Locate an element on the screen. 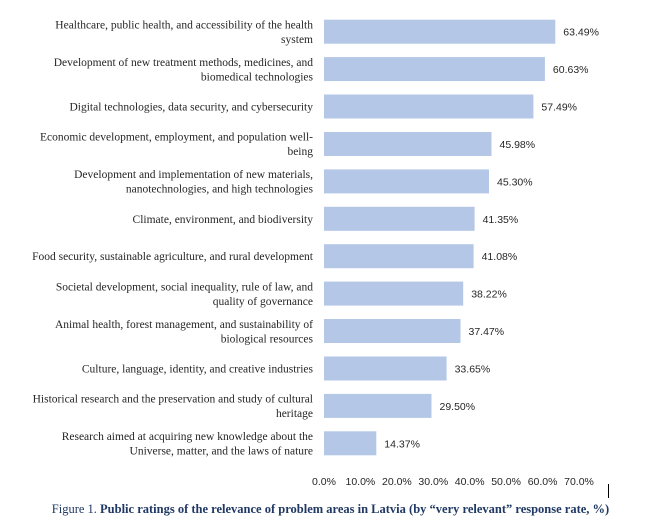 The image size is (661, 526). category-label-line: biological resources is located at coordinates (267, 339).